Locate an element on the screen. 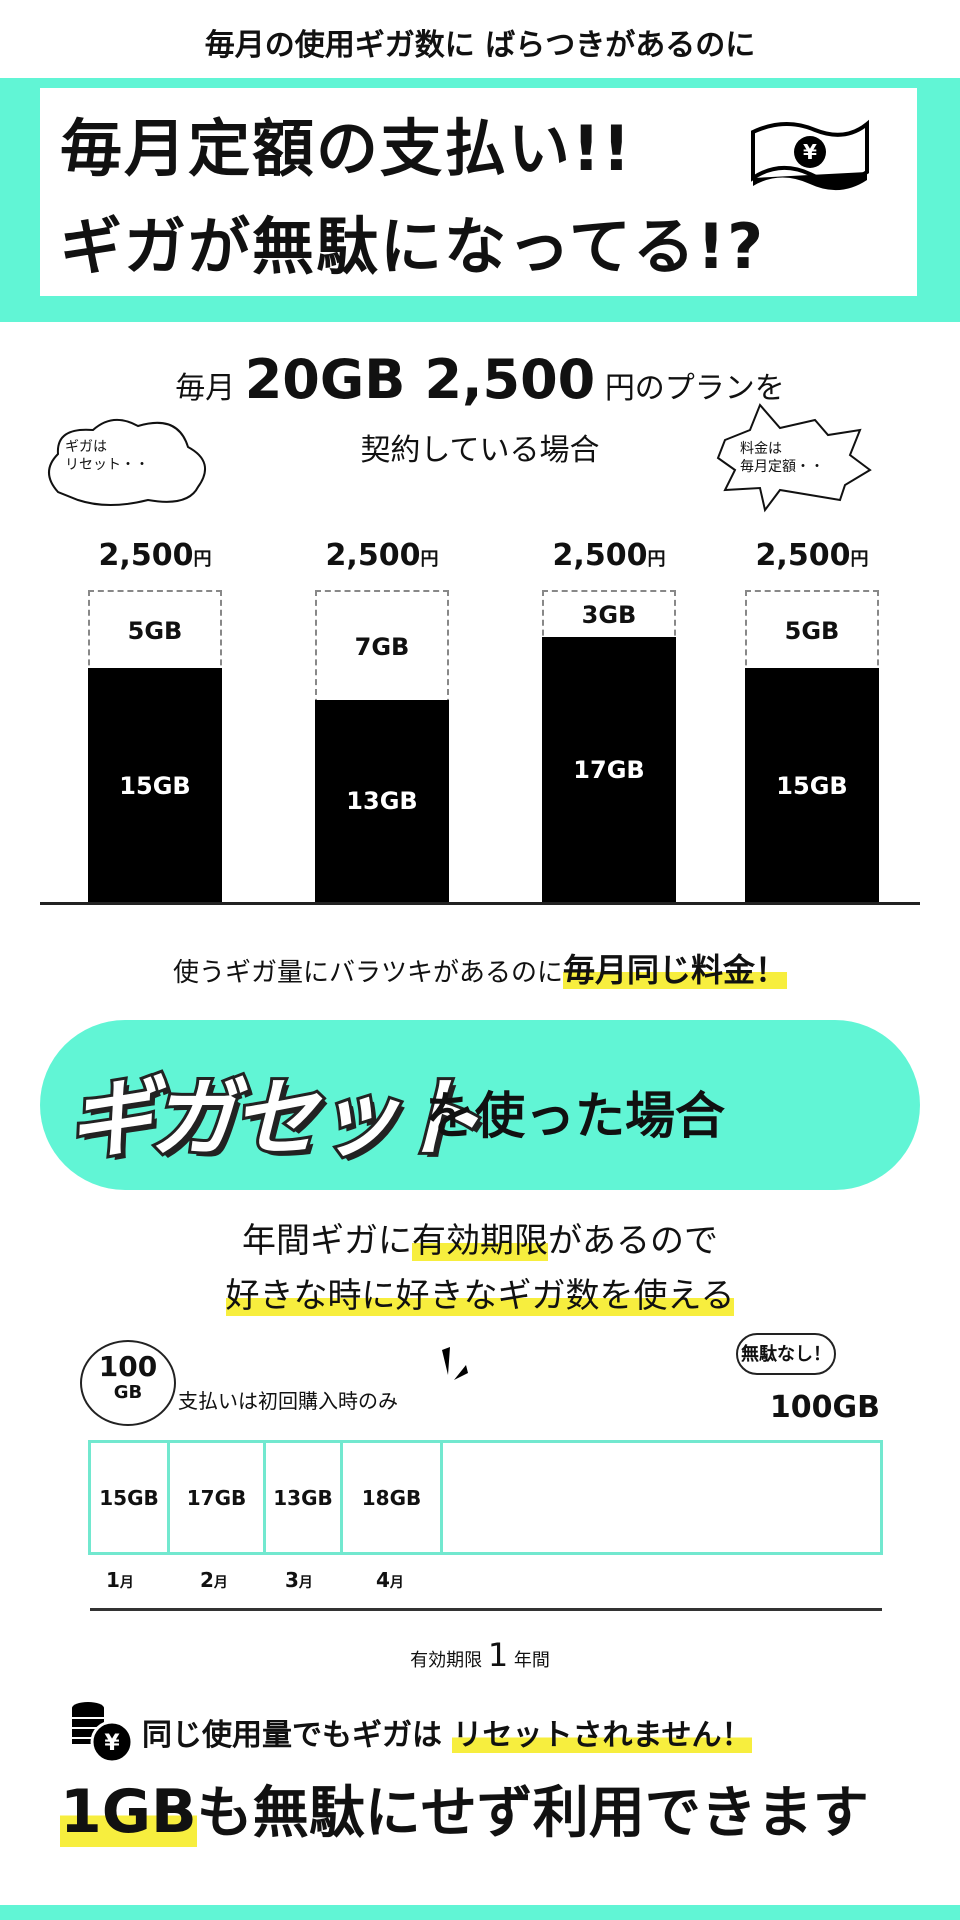  bar-unused-label: 3GB is located at coordinates (609, 615).